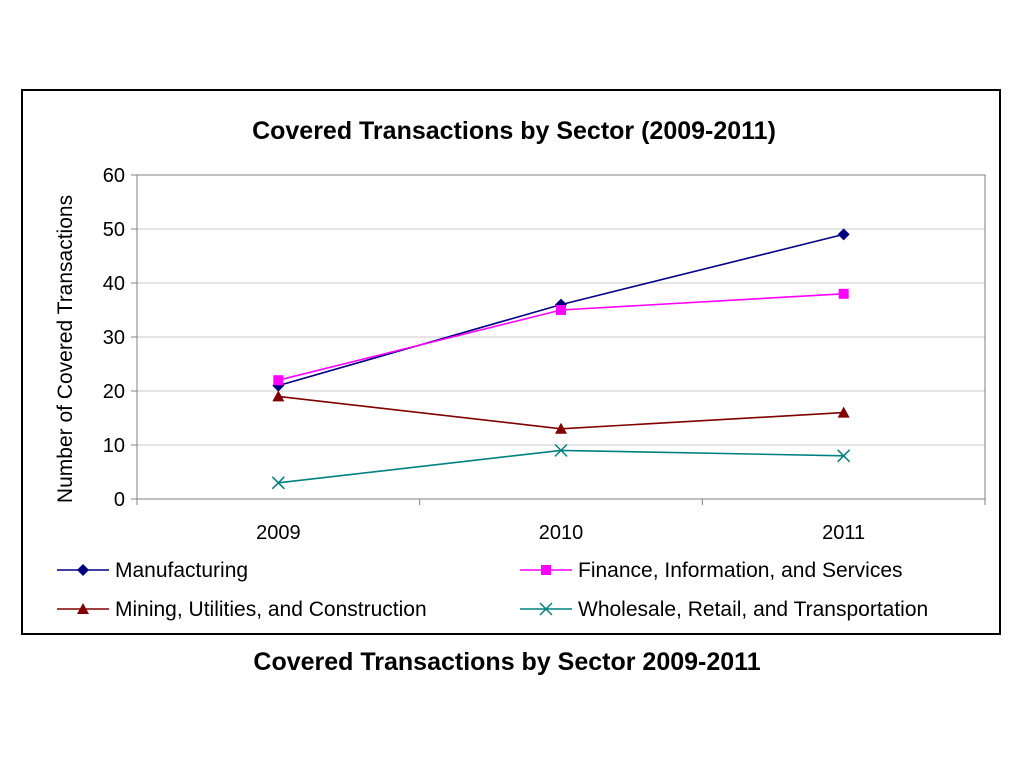 The height and width of the screenshot is (768, 1024). I want to click on figure-caption: Covered Transactions by Sector 2009-2011, so click(507, 662).